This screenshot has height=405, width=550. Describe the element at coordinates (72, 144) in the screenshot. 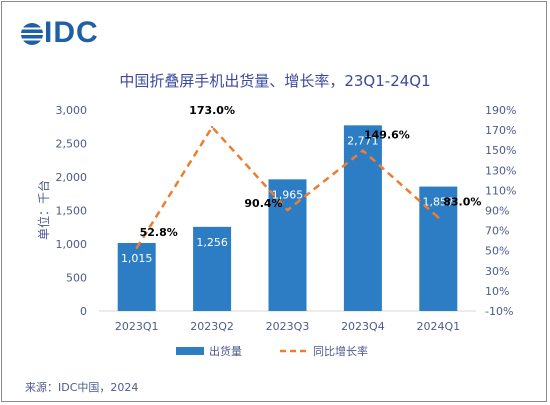

I see `left-tick-label: 2,500` at that location.